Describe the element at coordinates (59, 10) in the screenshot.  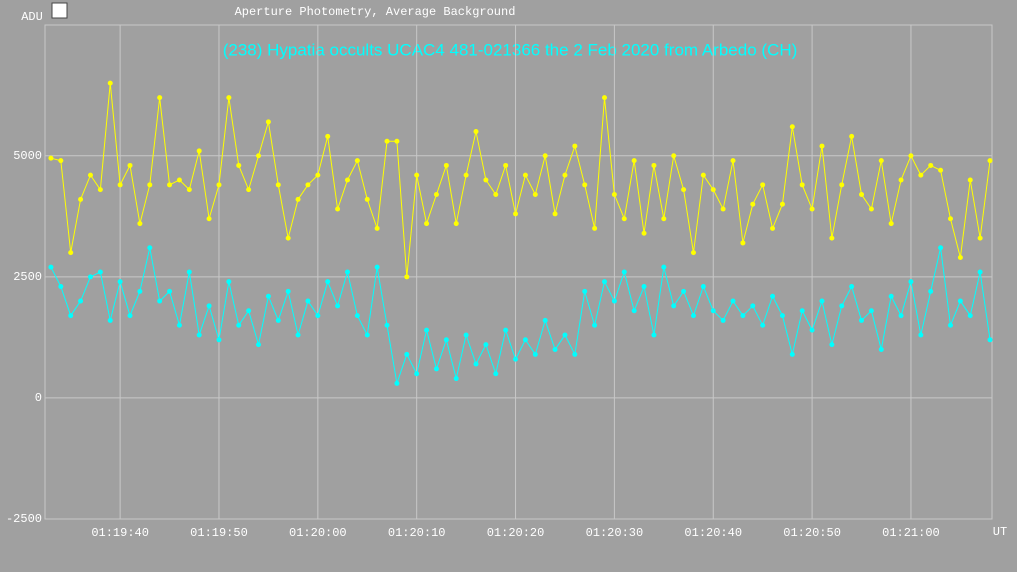
I see `app-icon` at that location.